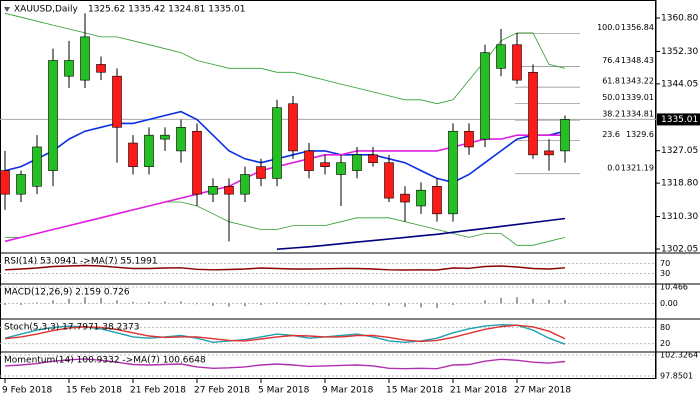 This screenshot has height=400, width=700. Describe the element at coordinates (679, 250) in the screenshot. I see `y-tick-label: 1302.05` at that location.